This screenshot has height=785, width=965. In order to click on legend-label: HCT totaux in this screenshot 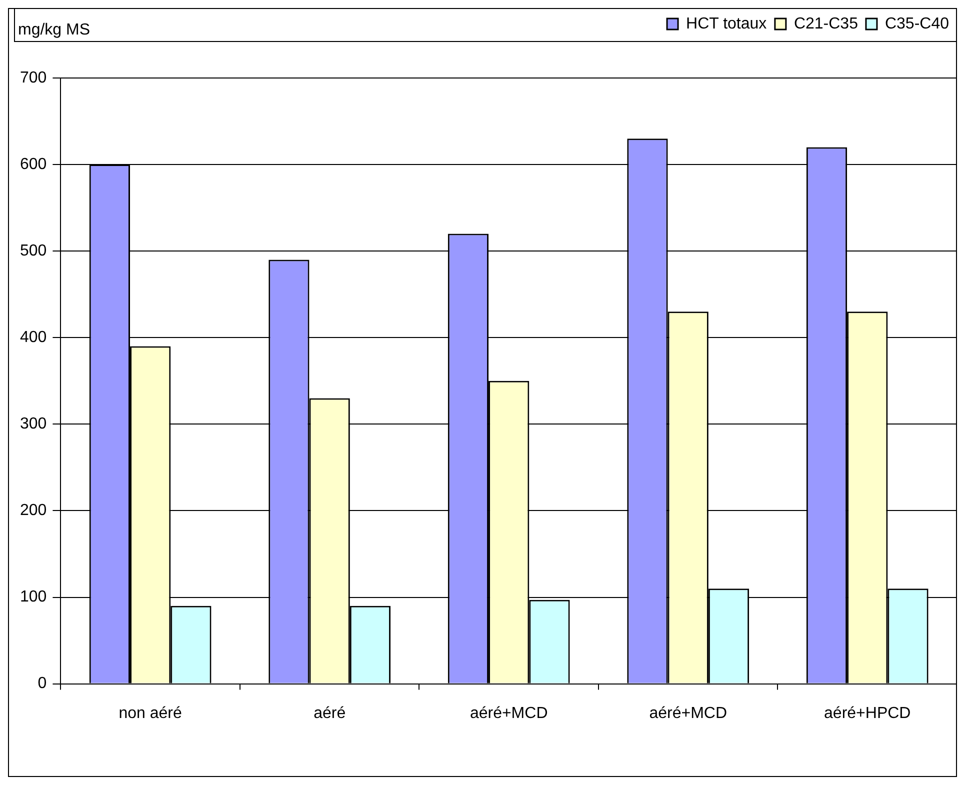, I will do `click(726, 23)`.